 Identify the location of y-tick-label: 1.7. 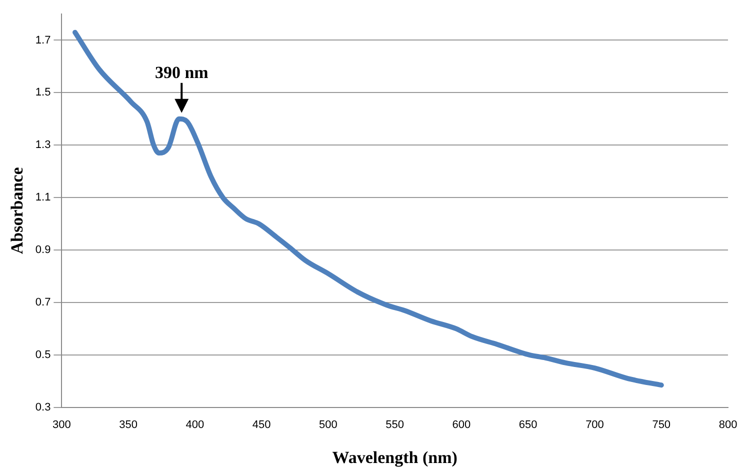
(43, 40).